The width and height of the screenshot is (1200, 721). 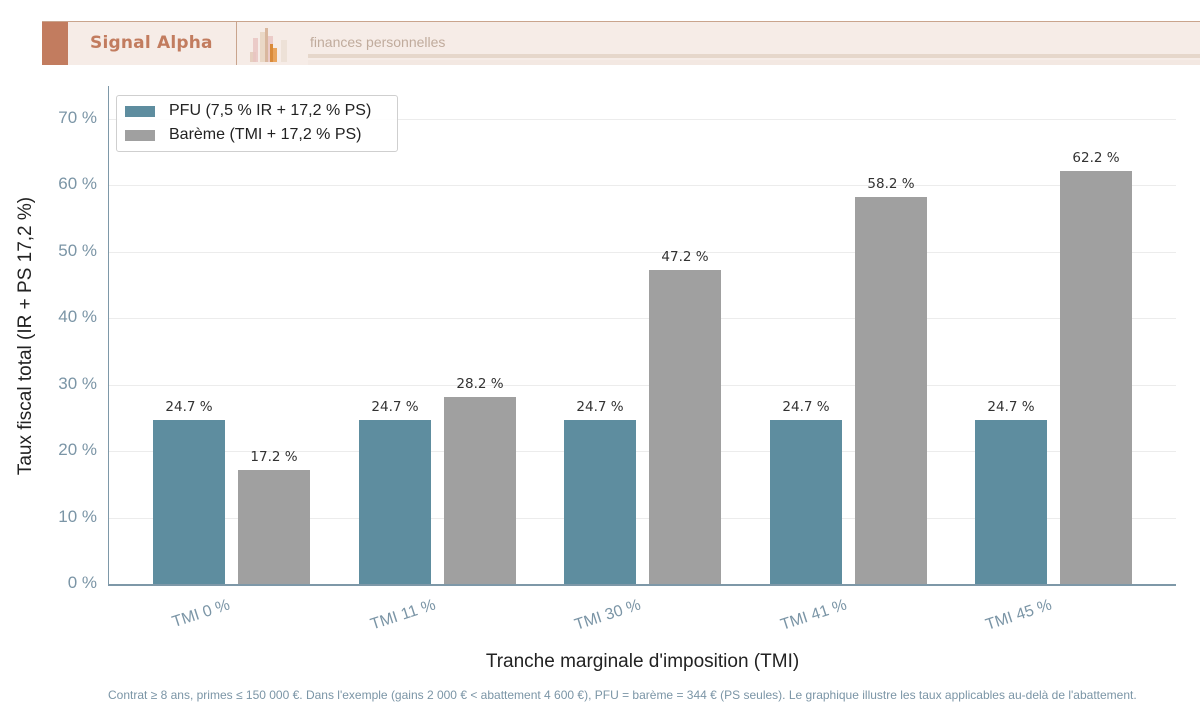 I want to click on y-tick-label: 60 %, so click(x=77, y=183).